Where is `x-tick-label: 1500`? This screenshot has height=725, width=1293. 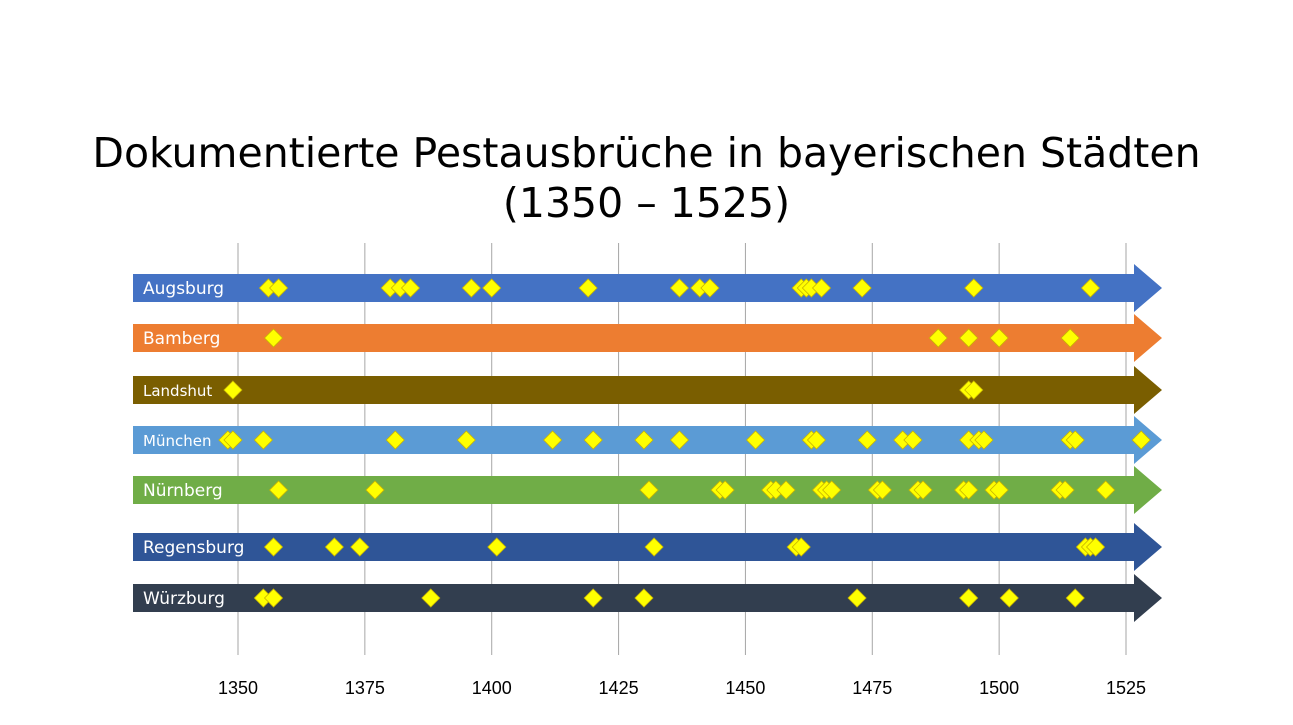 x-tick-label: 1500 is located at coordinates (999, 688).